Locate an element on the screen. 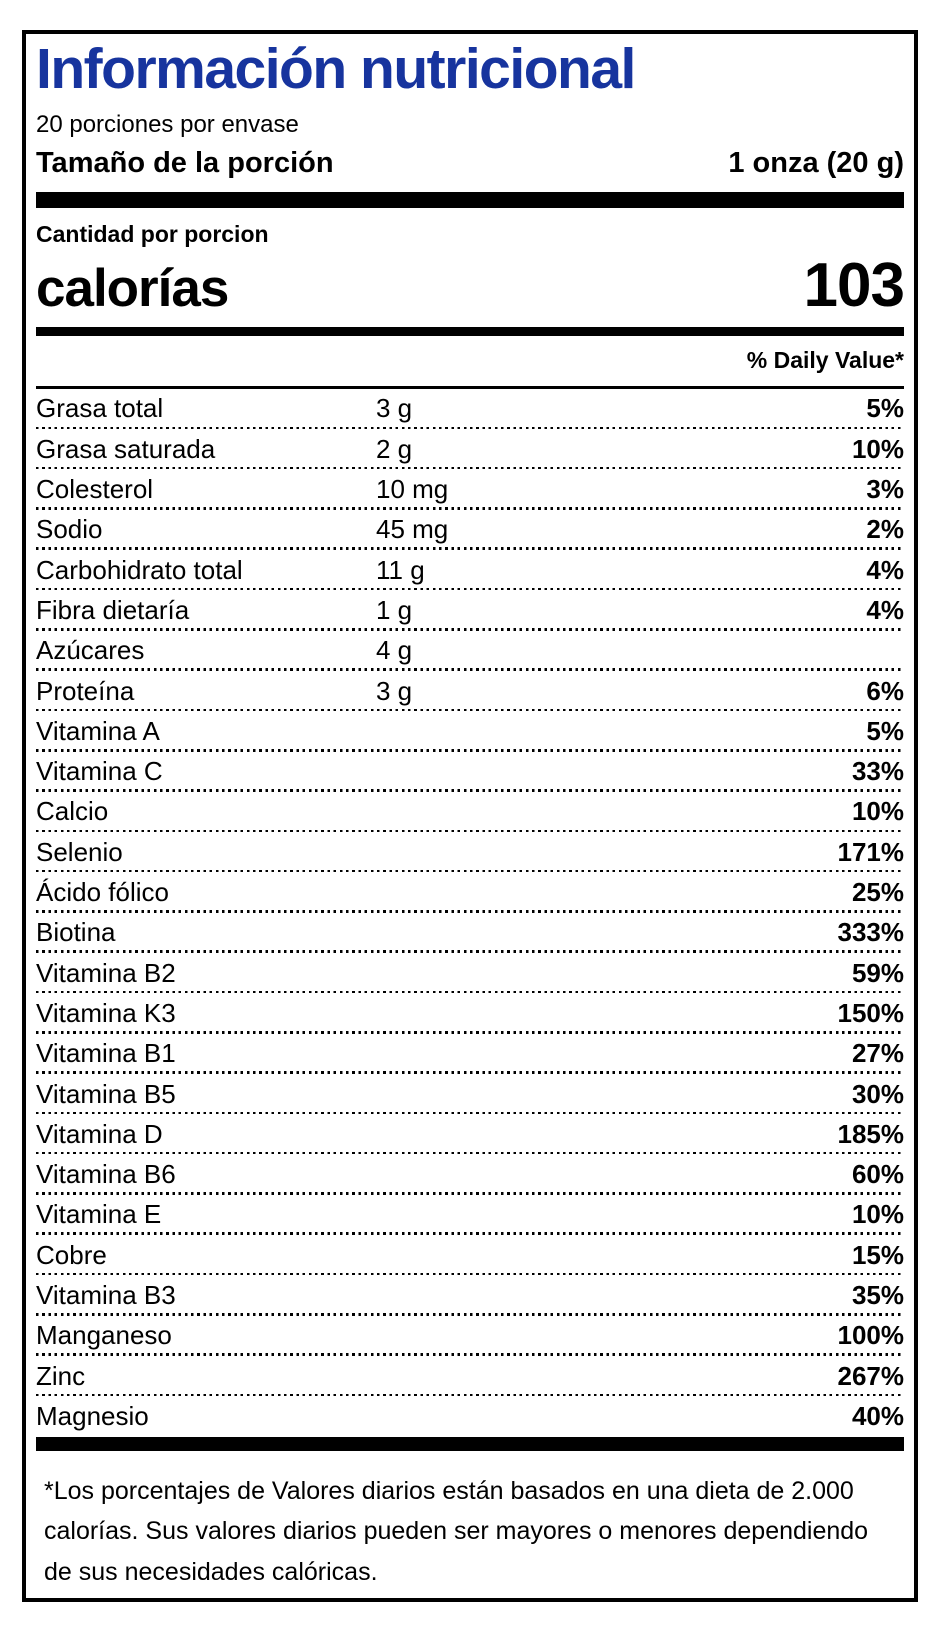 This screenshot has width=940, height=1633. nutrient-name: Fibra dietaría is located at coordinates (113, 609).